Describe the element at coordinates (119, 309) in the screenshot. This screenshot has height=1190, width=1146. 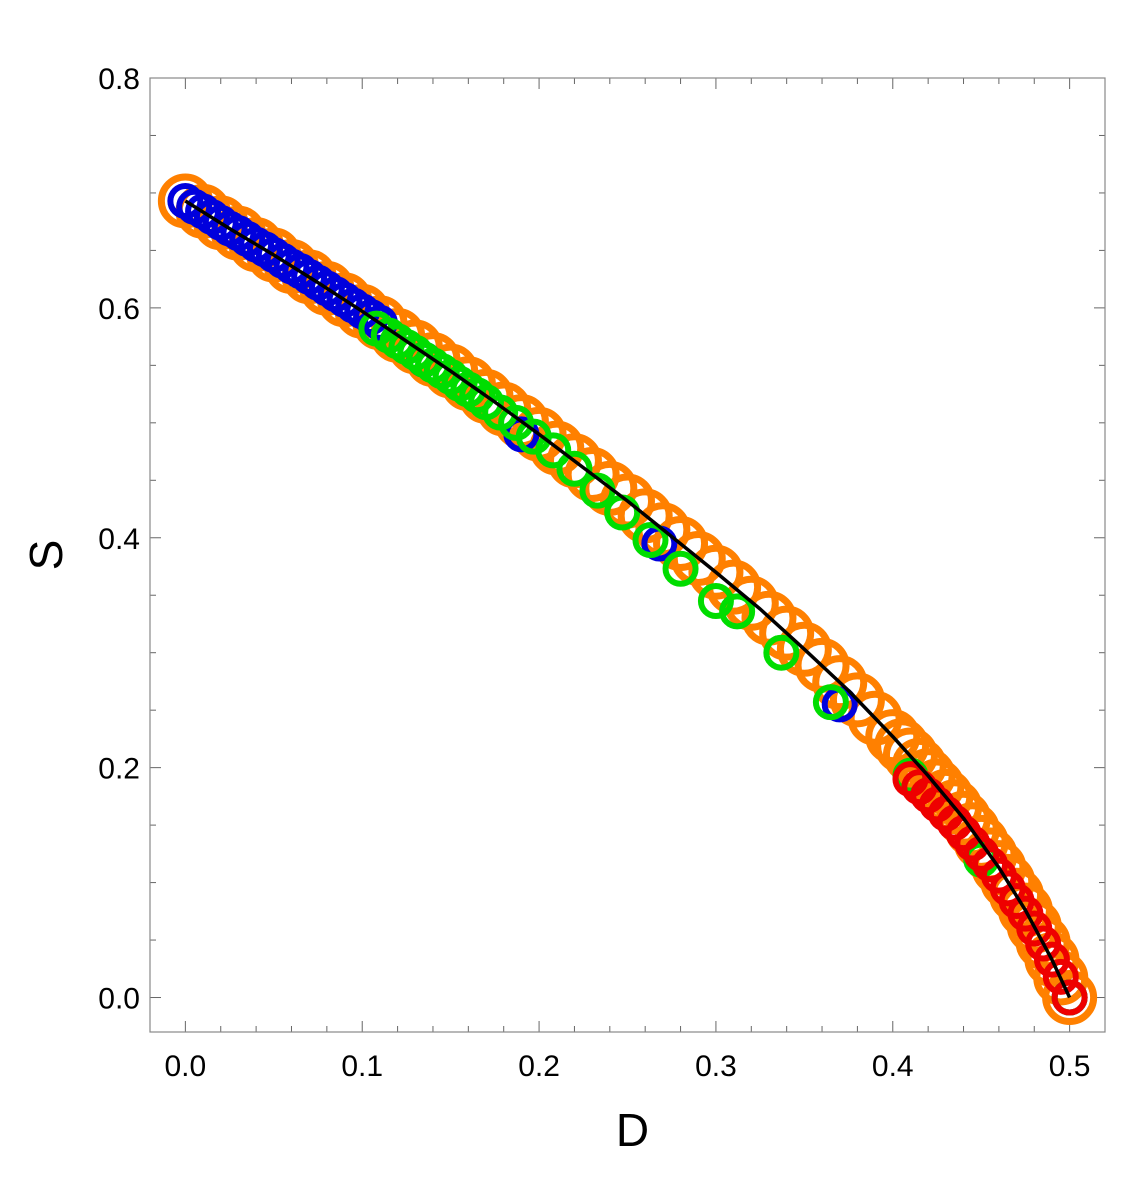
I see `y-tick-label: 0.6` at that location.